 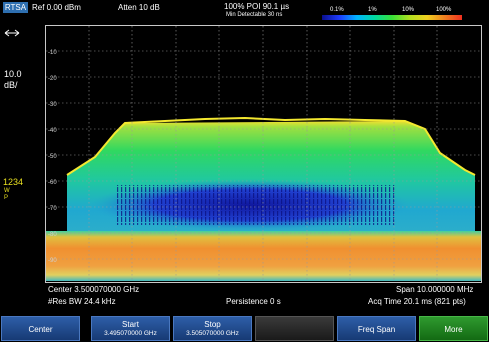 I want to click on mode-badge: RTSA, so click(x=15, y=7).